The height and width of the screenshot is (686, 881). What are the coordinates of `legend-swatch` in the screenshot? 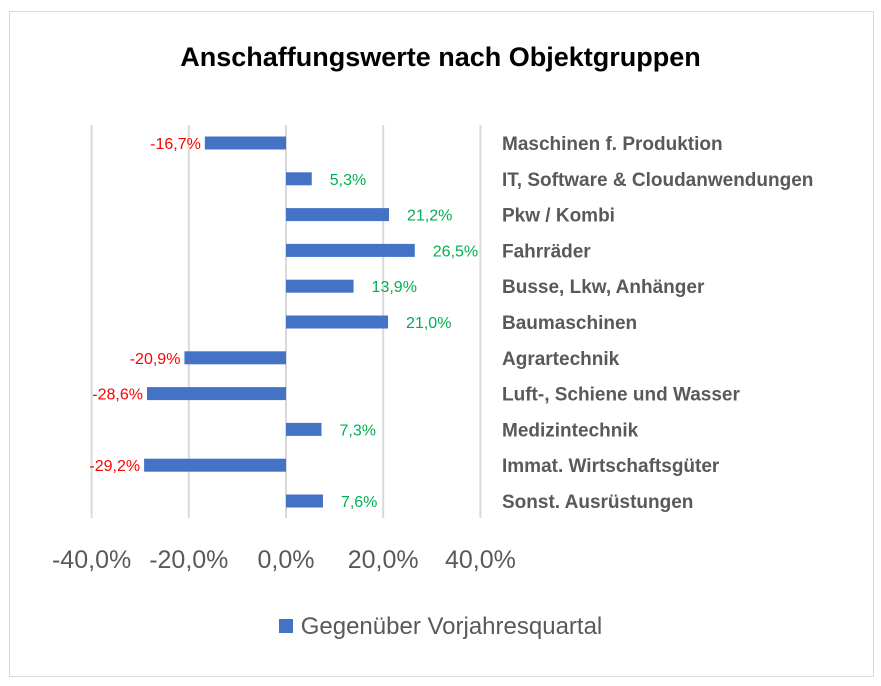 It's located at (285, 625).